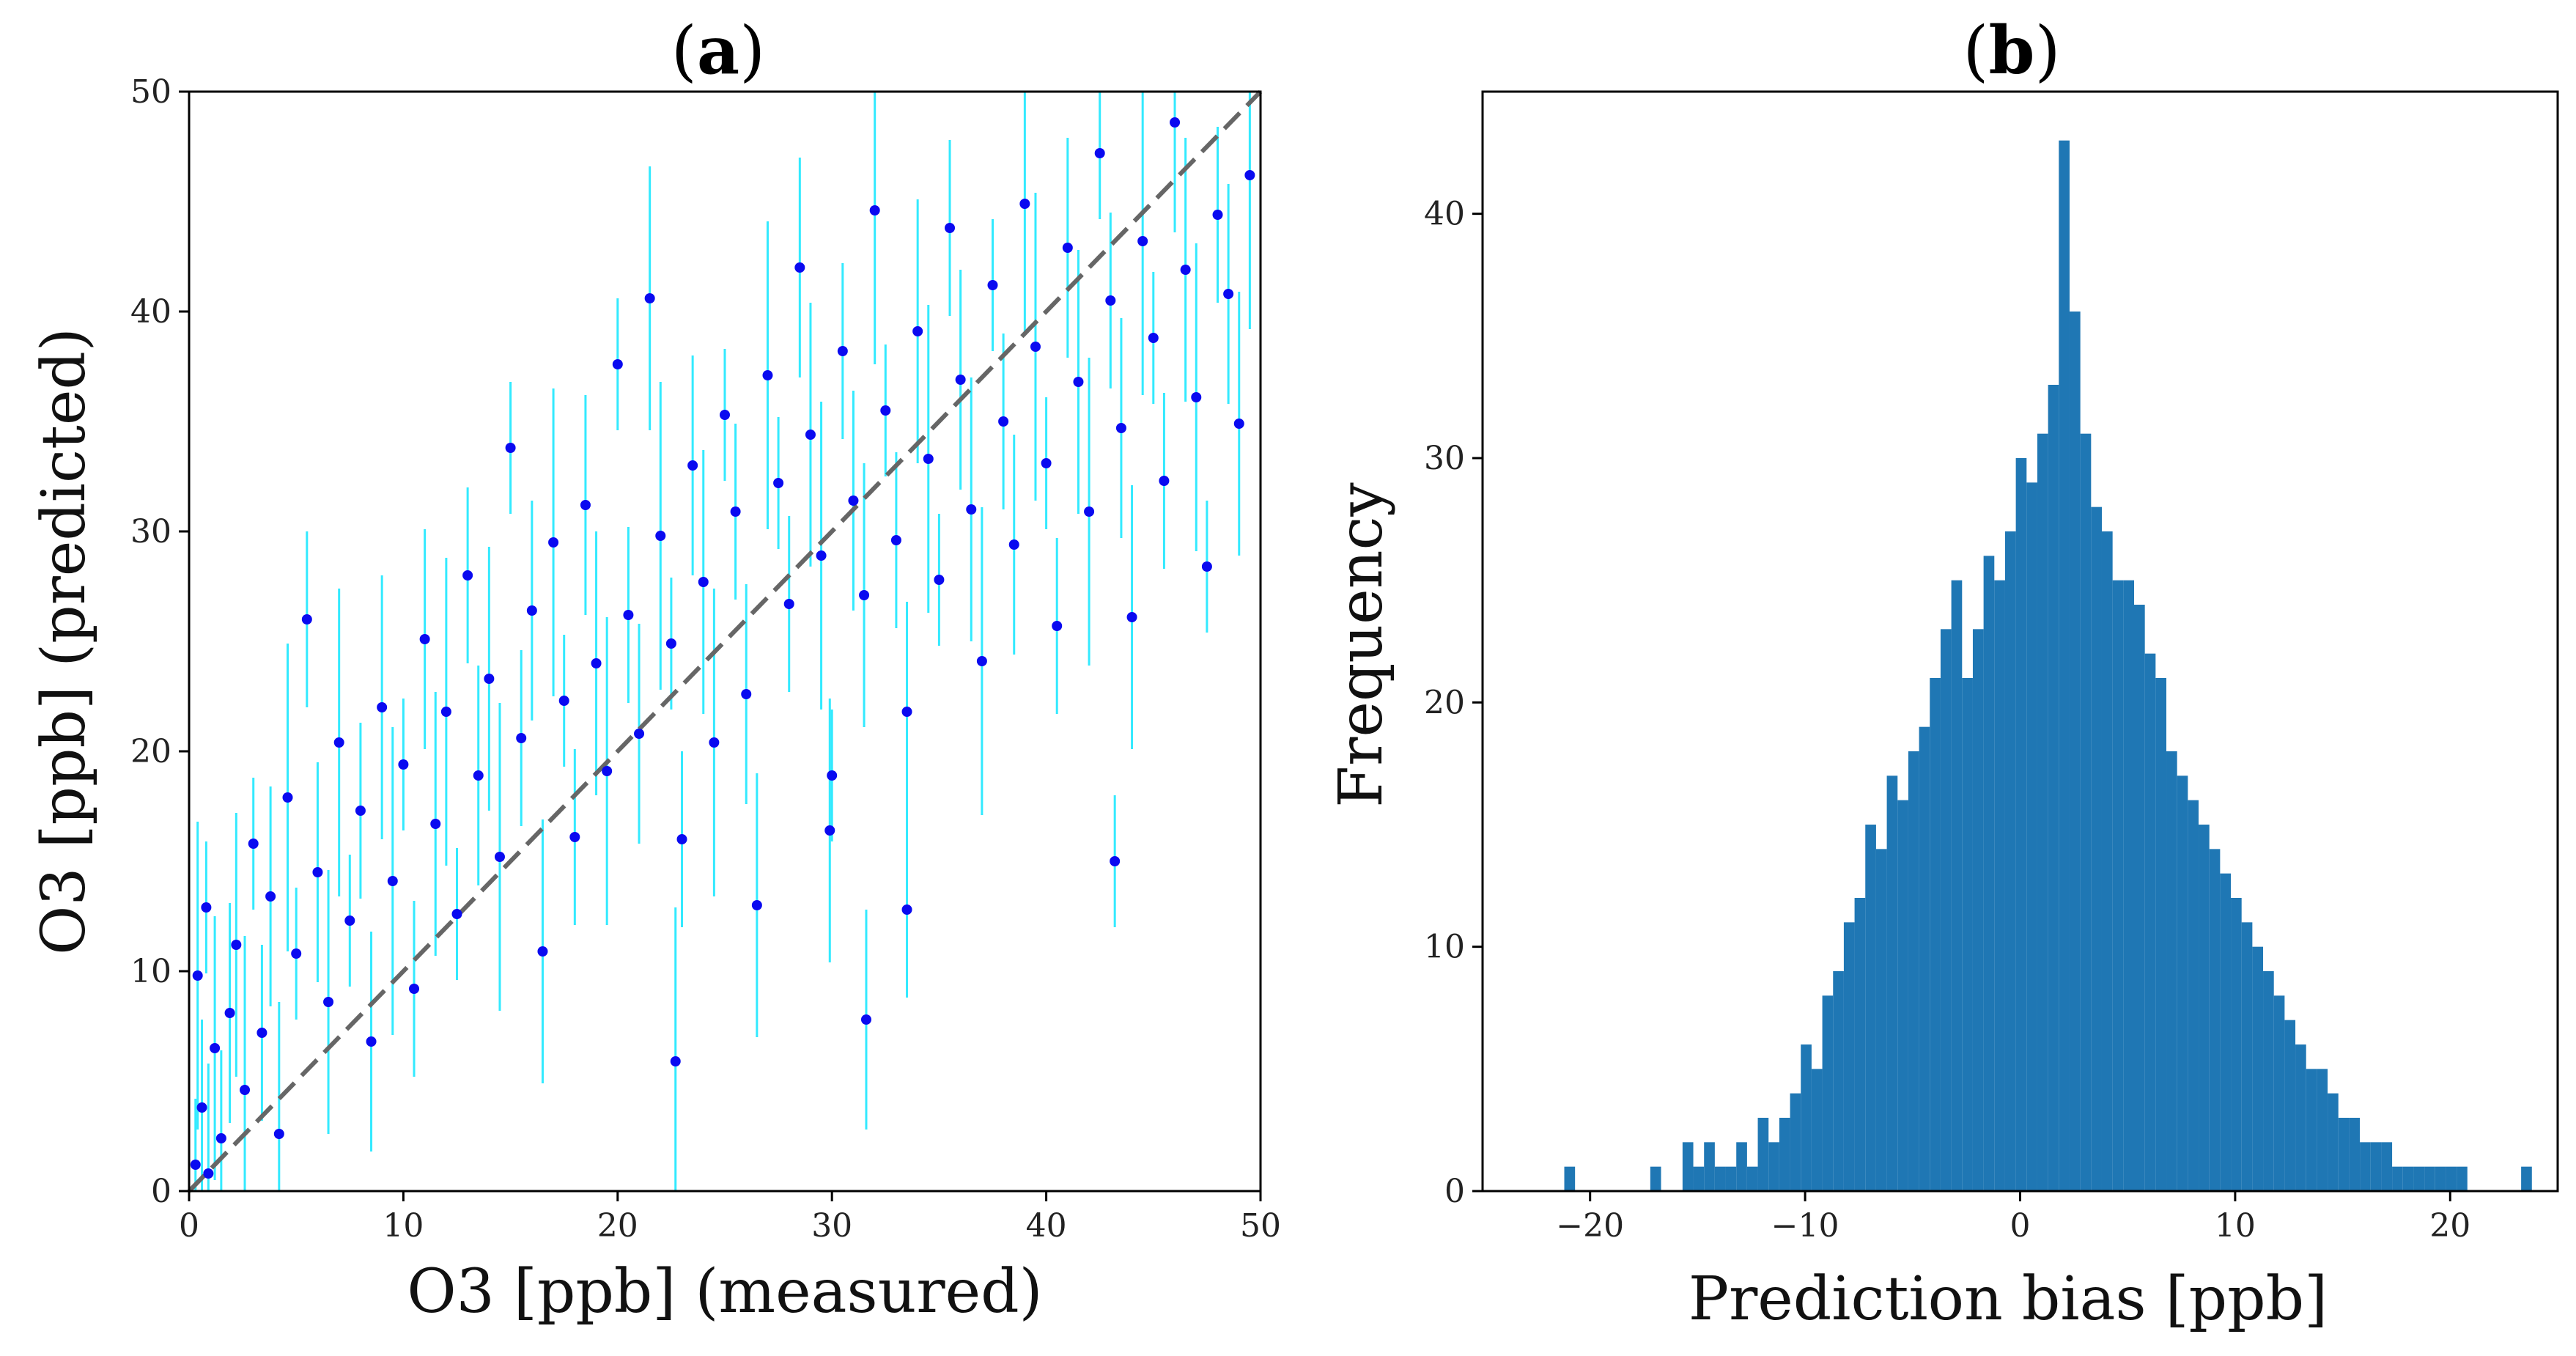 The image size is (2576, 1356). Describe the element at coordinates (1805, 1226) in the screenshot. I see `x-tick-label: −10` at that location.